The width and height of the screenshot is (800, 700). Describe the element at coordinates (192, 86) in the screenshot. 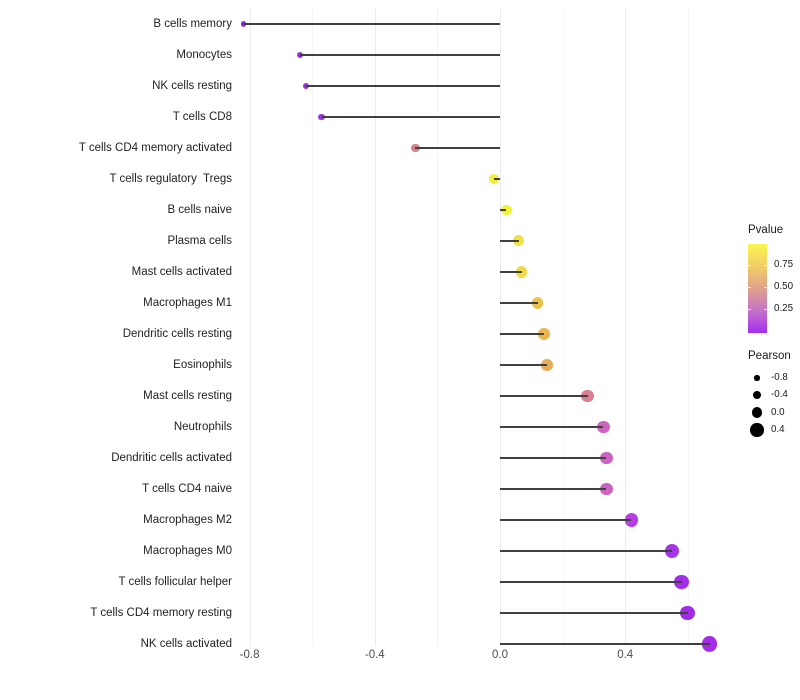

I see `category-label: NK cells resting` at that location.